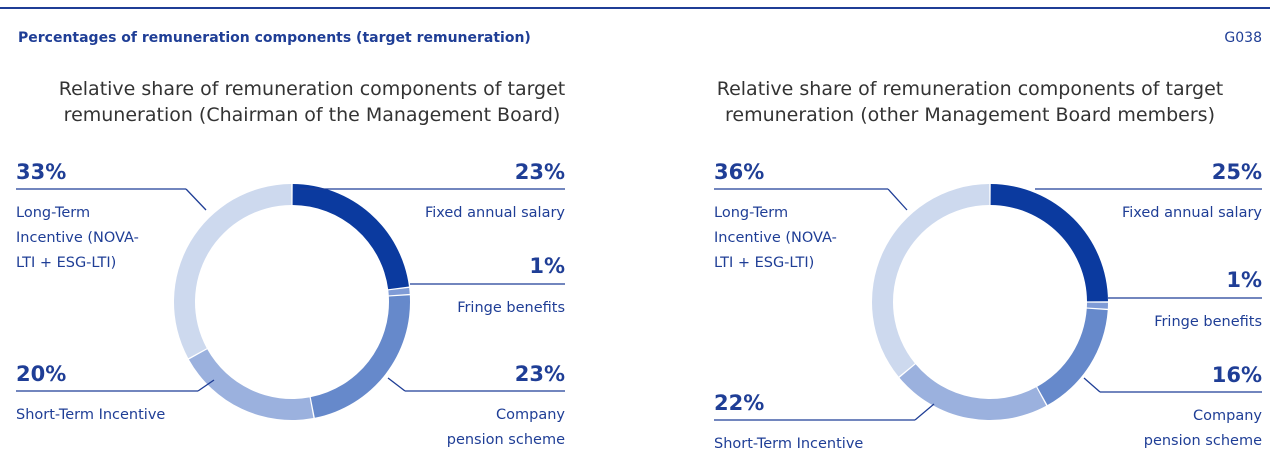 The width and height of the screenshot is (1270, 452). I want to click on value-label: 16%, so click(1236, 375).